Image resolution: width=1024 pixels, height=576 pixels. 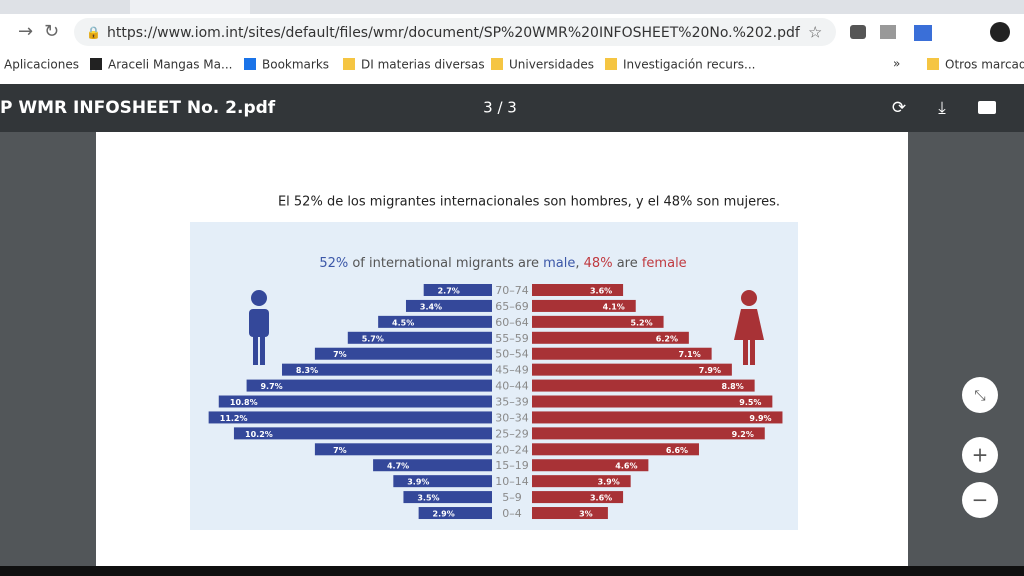 What do you see at coordinates (512, 402) in the screenshot?
I see `age-label: 35–39` at bounding box center [512, 402].